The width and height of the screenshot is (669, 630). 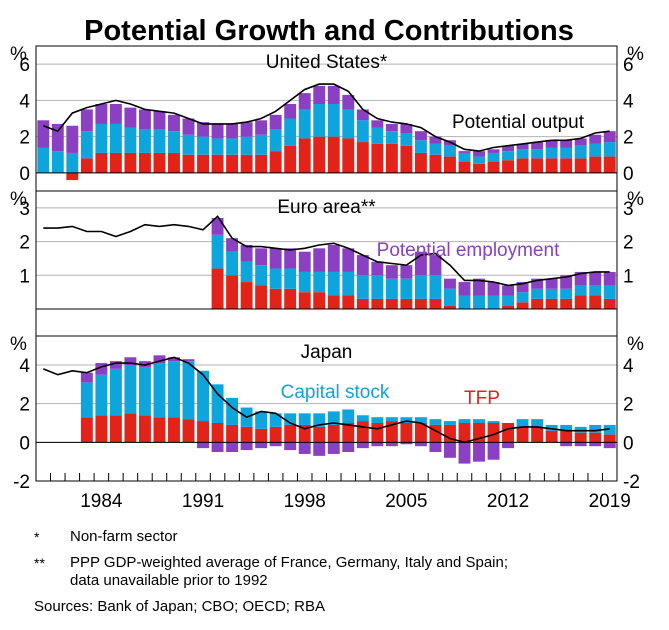 I want to click on x-tick-label: 1998, so click(x=305, y=501).